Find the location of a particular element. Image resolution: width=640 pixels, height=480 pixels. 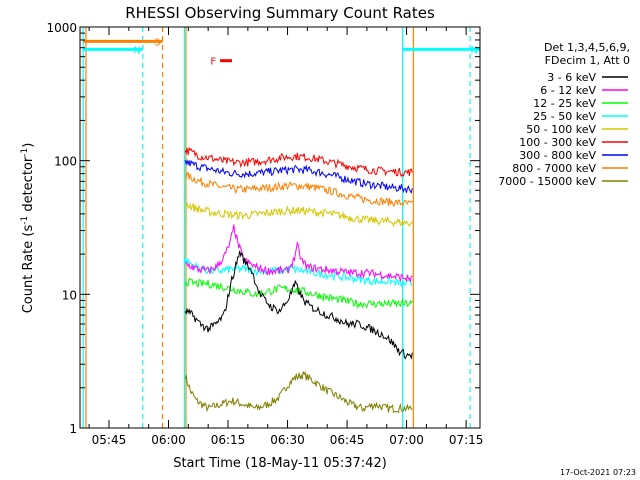

flag-label-f-3: F is located at coordinates (213, 62).